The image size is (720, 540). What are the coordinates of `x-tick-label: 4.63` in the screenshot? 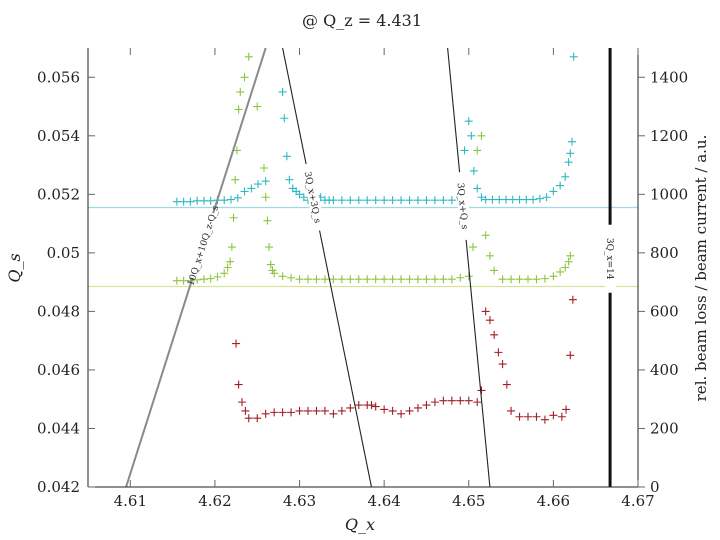 It's located at (299, 501).